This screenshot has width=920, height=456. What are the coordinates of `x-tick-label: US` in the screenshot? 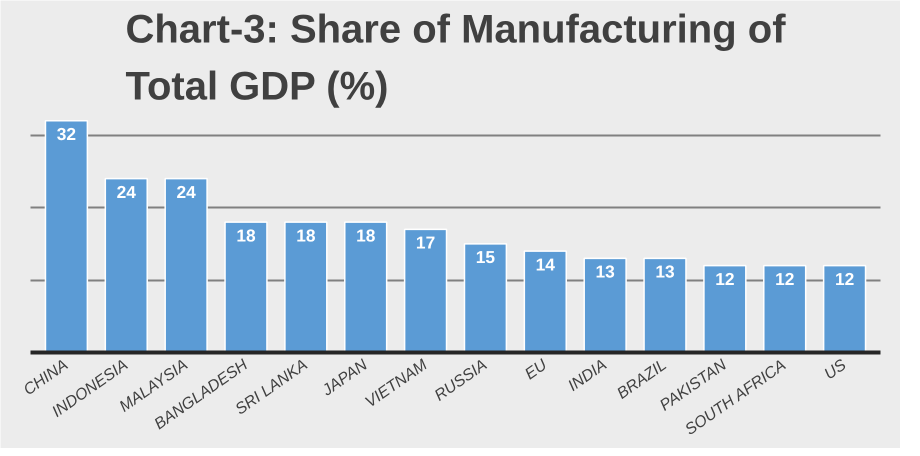 It's located at (836, 370).